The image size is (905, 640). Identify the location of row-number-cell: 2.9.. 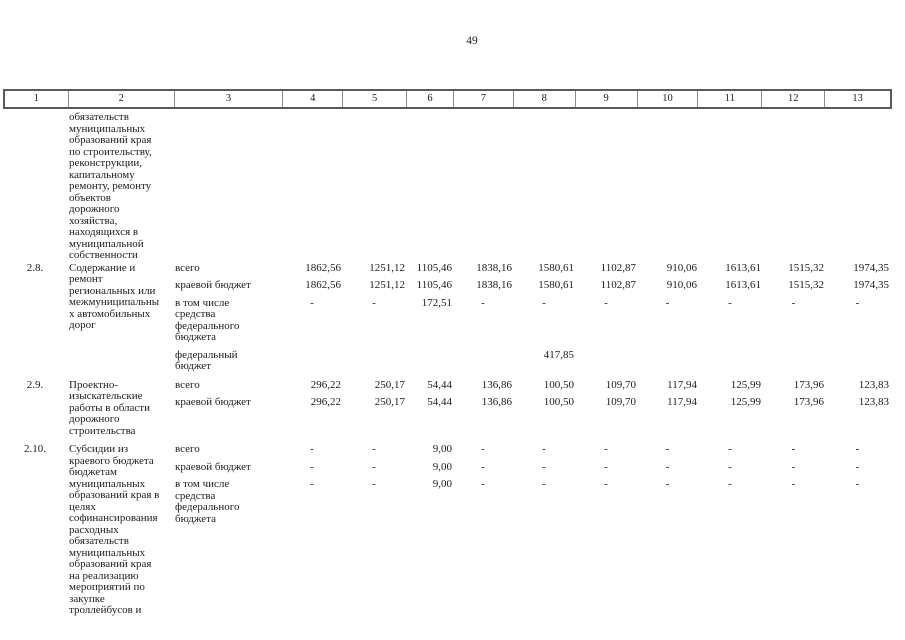
(35, 384).